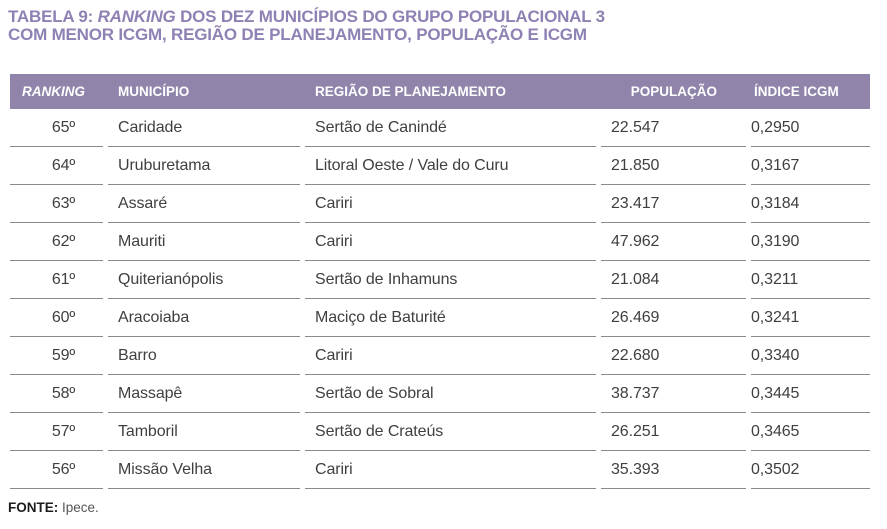  Describe the element at coordinates (204, 470) in the screenshot. I see `cell-municipio: Missão Velha` at that location.